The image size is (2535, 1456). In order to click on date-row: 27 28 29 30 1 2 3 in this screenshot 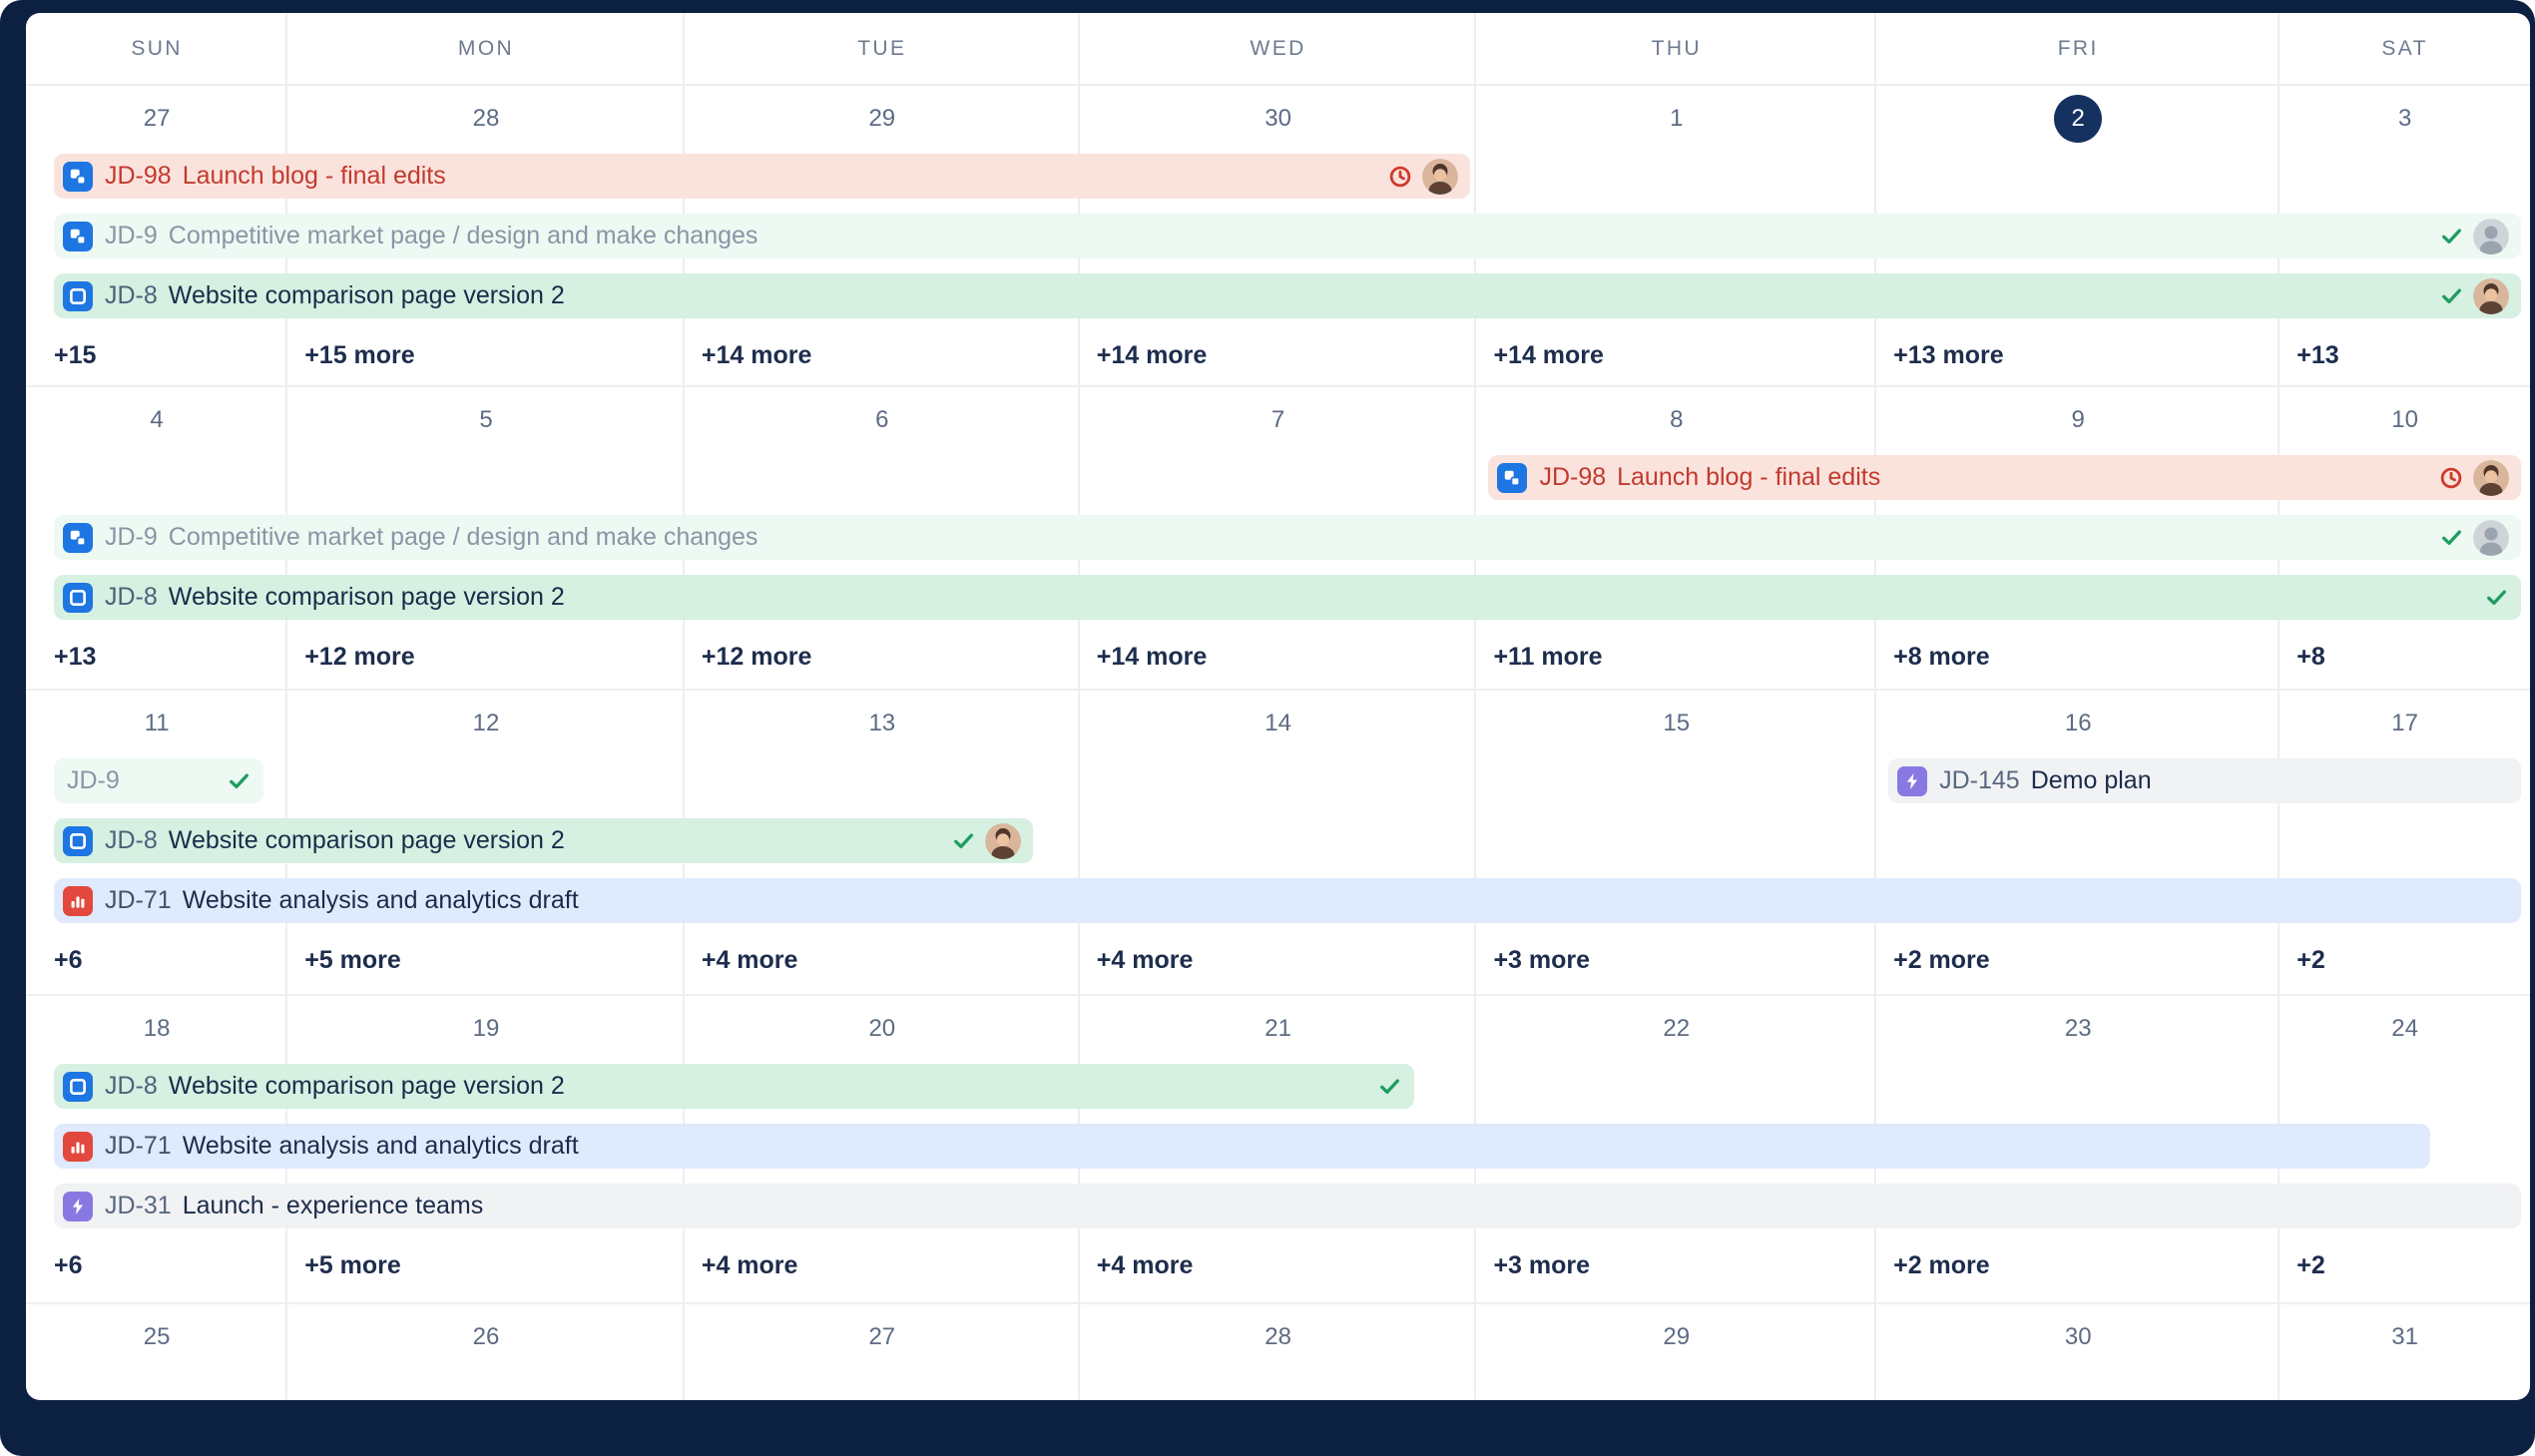, I will do `click(1278, 118)`.